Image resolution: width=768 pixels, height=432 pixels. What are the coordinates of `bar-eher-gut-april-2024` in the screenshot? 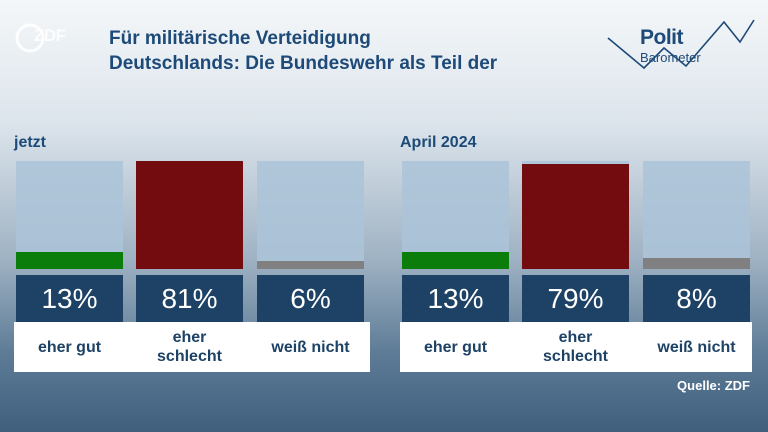 It's located at (455, 260).